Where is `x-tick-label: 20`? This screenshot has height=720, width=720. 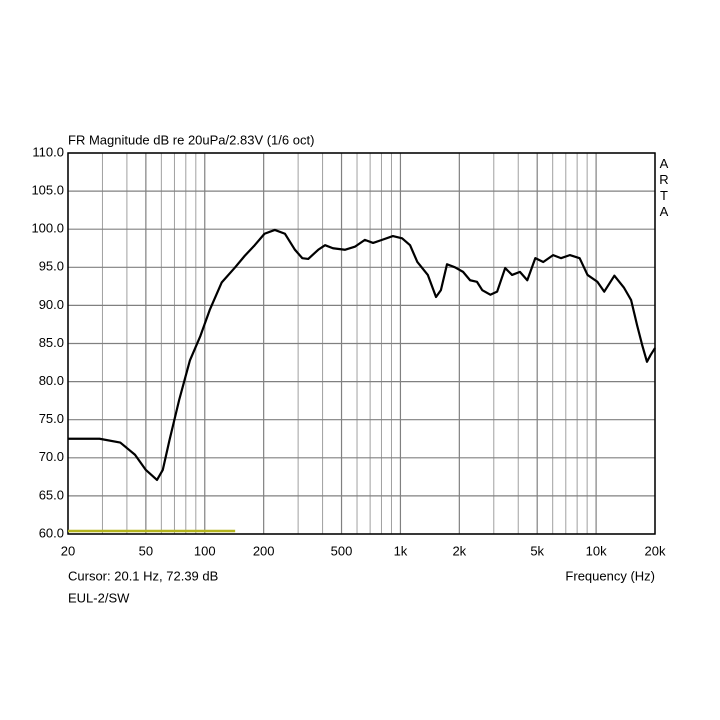
x-tick-label: 20 is located at coordinates (68, 550).